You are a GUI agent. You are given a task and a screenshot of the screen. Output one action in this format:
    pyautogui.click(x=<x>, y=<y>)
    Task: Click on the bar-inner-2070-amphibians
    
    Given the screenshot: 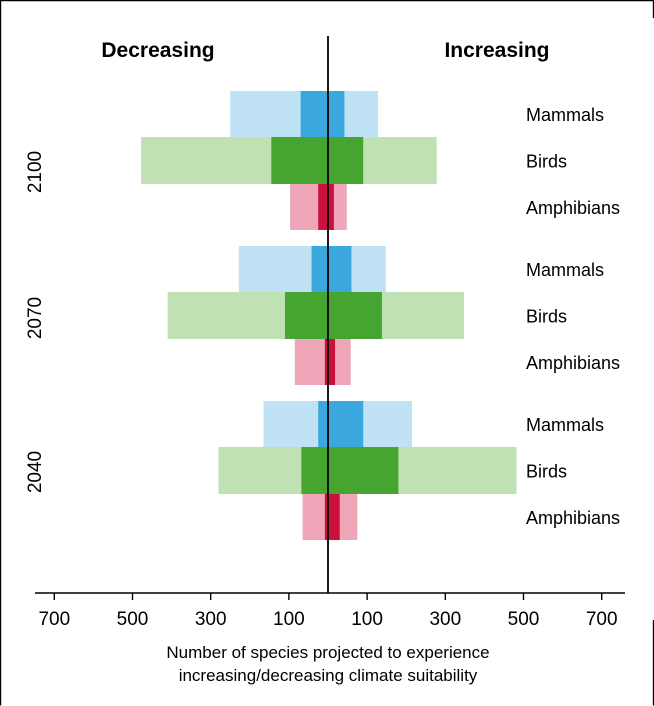 What is the action you would take?
    pyautogui.click(x=330, y=362)
    